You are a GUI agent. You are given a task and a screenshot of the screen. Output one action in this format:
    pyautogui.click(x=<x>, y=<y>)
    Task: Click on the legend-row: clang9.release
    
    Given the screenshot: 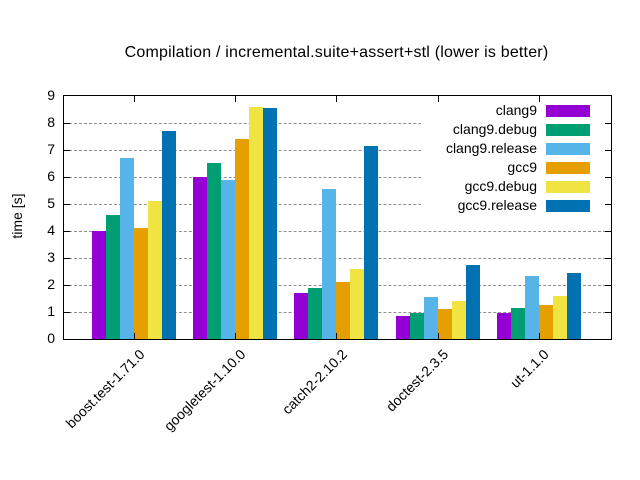 What is the action you would take?
    pyautogui.click(x=505, y=148)
    